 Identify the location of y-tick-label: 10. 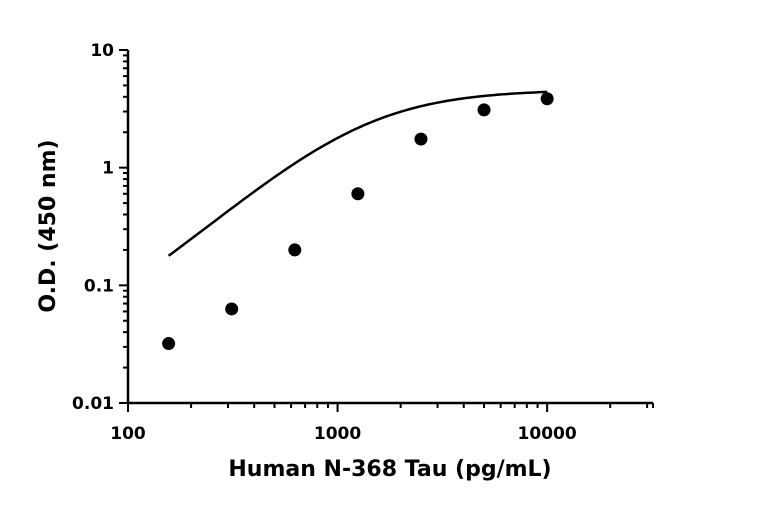
(102, 51).